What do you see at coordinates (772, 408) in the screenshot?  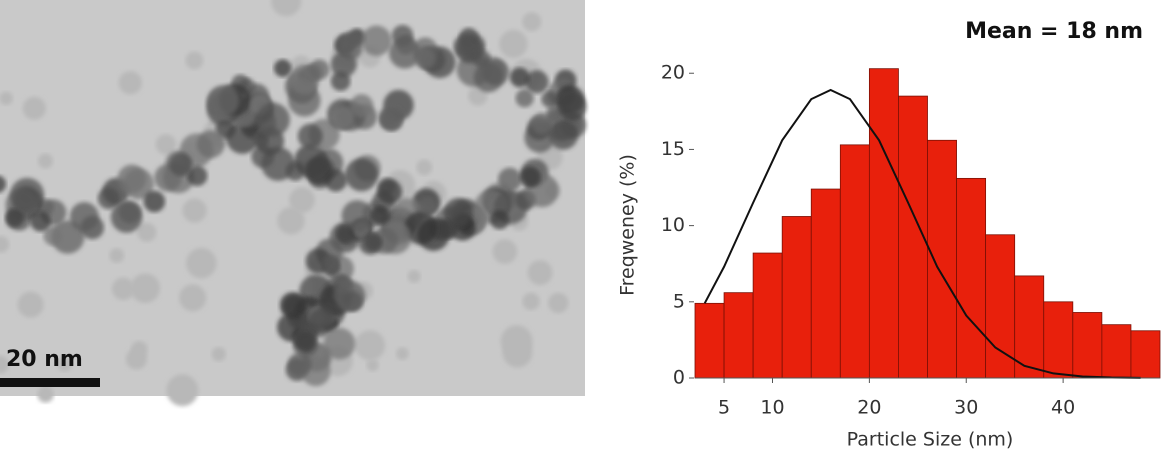 I see `x-tick-label: 10` at bounding box center [772, 408].